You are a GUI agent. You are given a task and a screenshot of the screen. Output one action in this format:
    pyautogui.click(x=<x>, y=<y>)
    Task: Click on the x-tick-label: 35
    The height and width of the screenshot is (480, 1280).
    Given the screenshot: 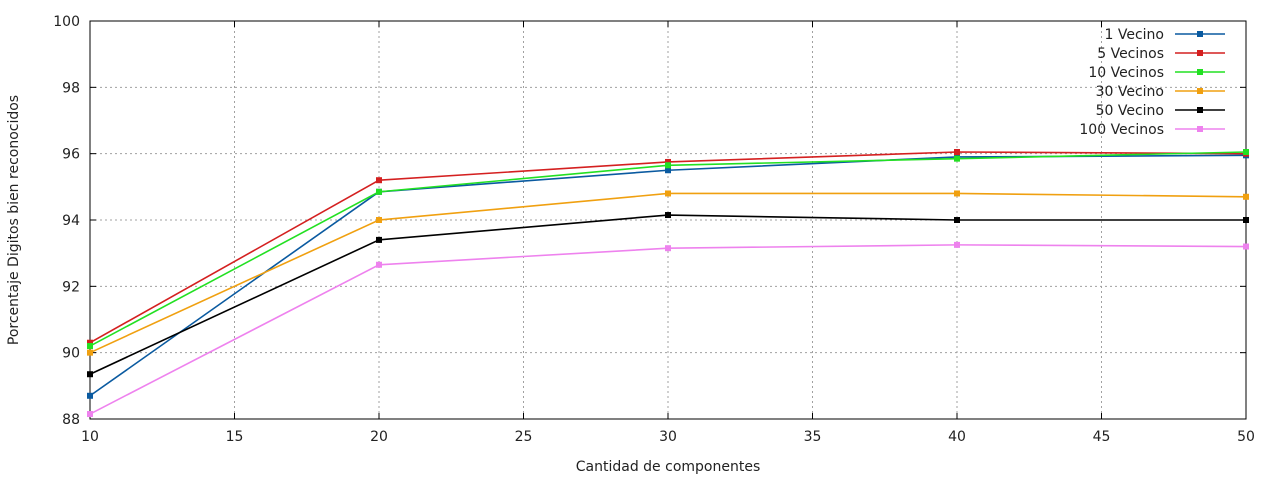 What is the action you would take?
    pyautogui.click(x=813, y=437)
    